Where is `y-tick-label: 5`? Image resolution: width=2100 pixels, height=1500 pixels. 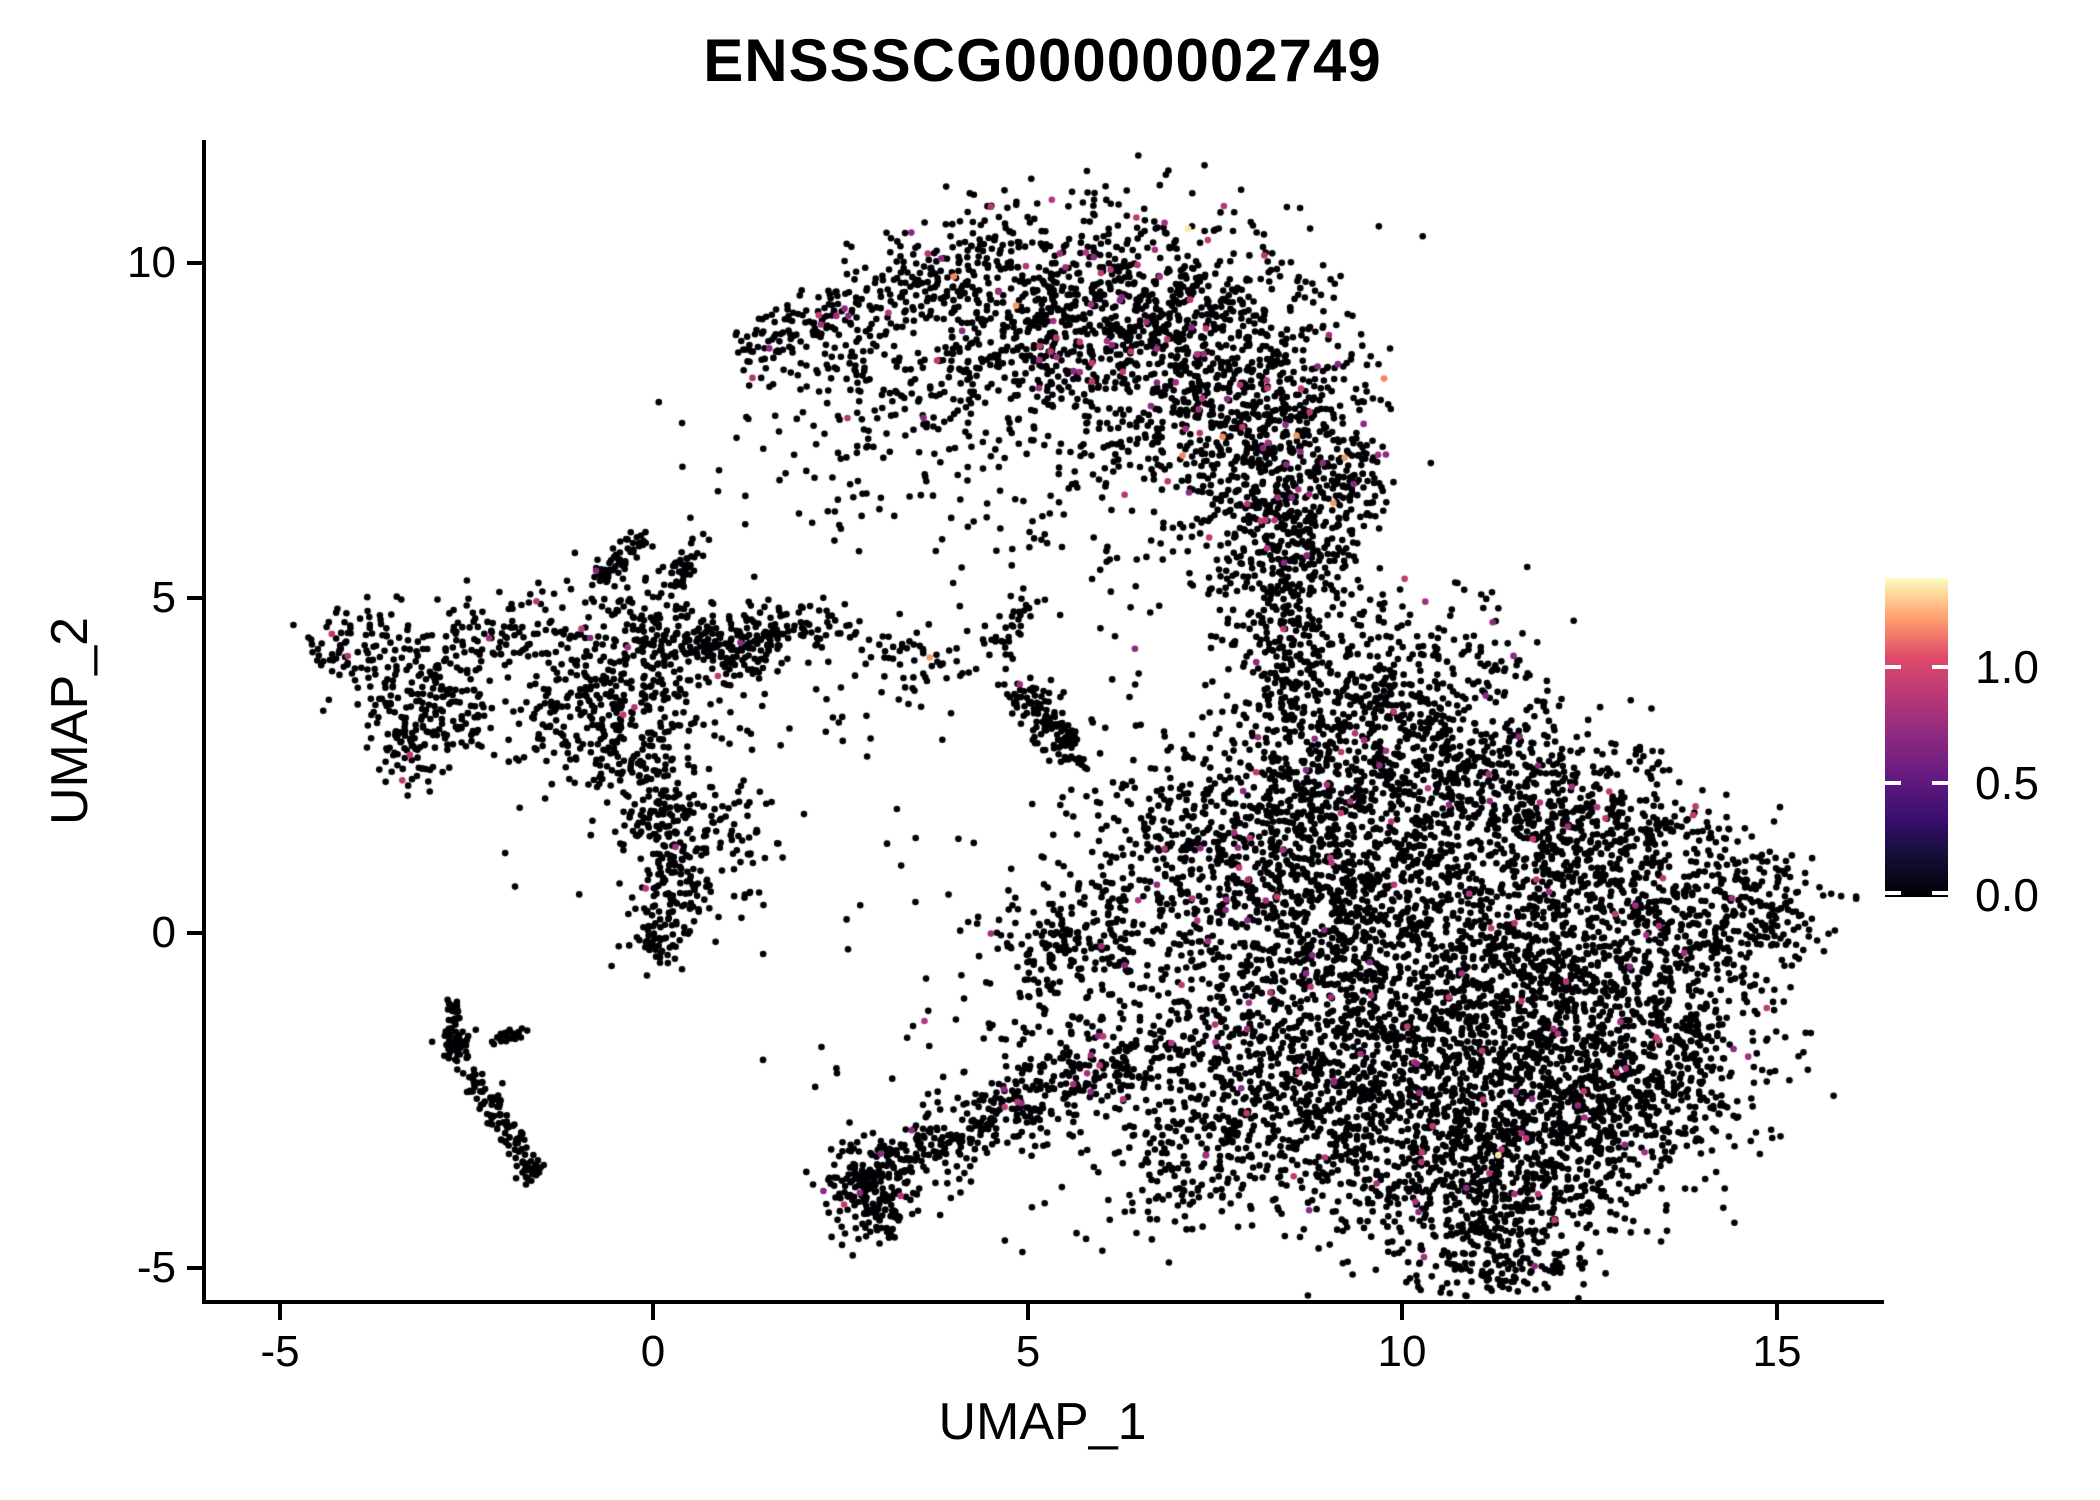 y-tick-label: 5 is located at coordinates (163, 597).